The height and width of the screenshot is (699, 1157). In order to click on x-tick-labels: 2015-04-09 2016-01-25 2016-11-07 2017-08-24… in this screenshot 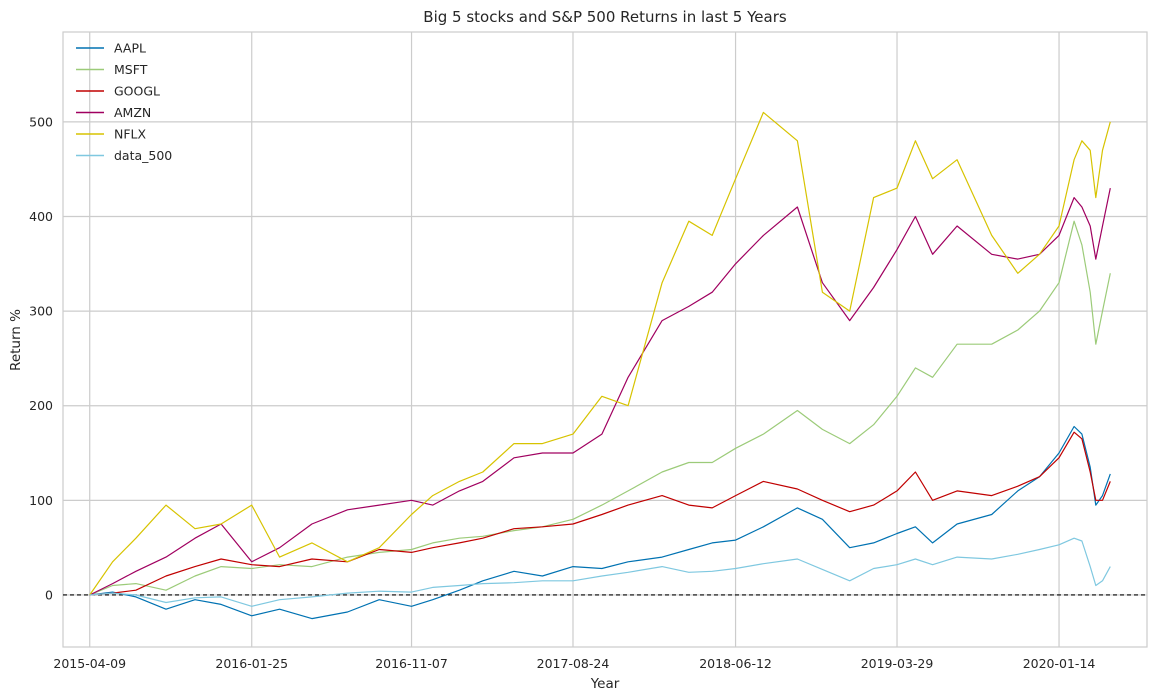, I will do `click(574, 663)`.